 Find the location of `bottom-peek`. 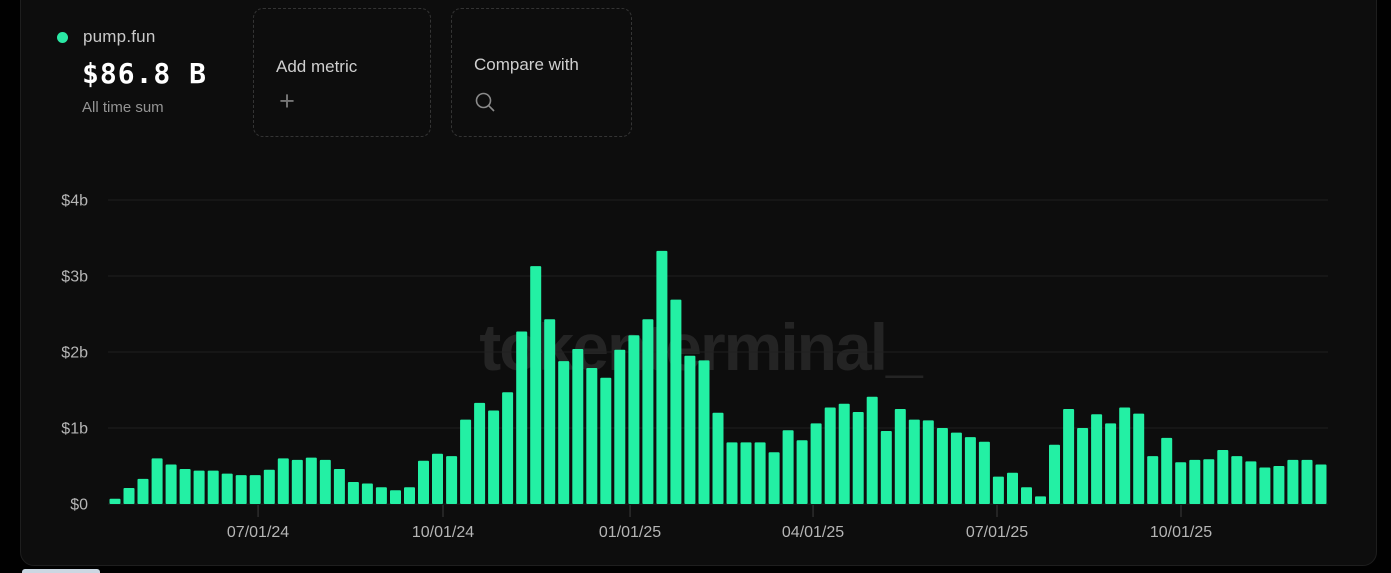

bottom-peek is located at coordinates (61, 571).